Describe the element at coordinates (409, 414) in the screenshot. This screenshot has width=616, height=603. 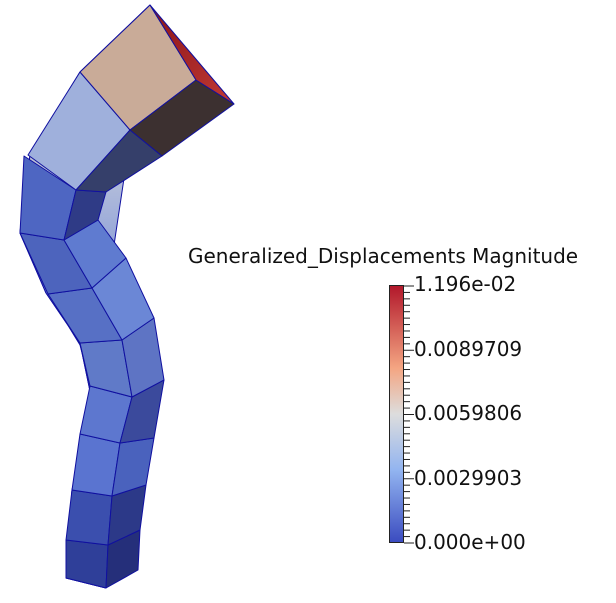
I see `colorbar-ticks` at that location.